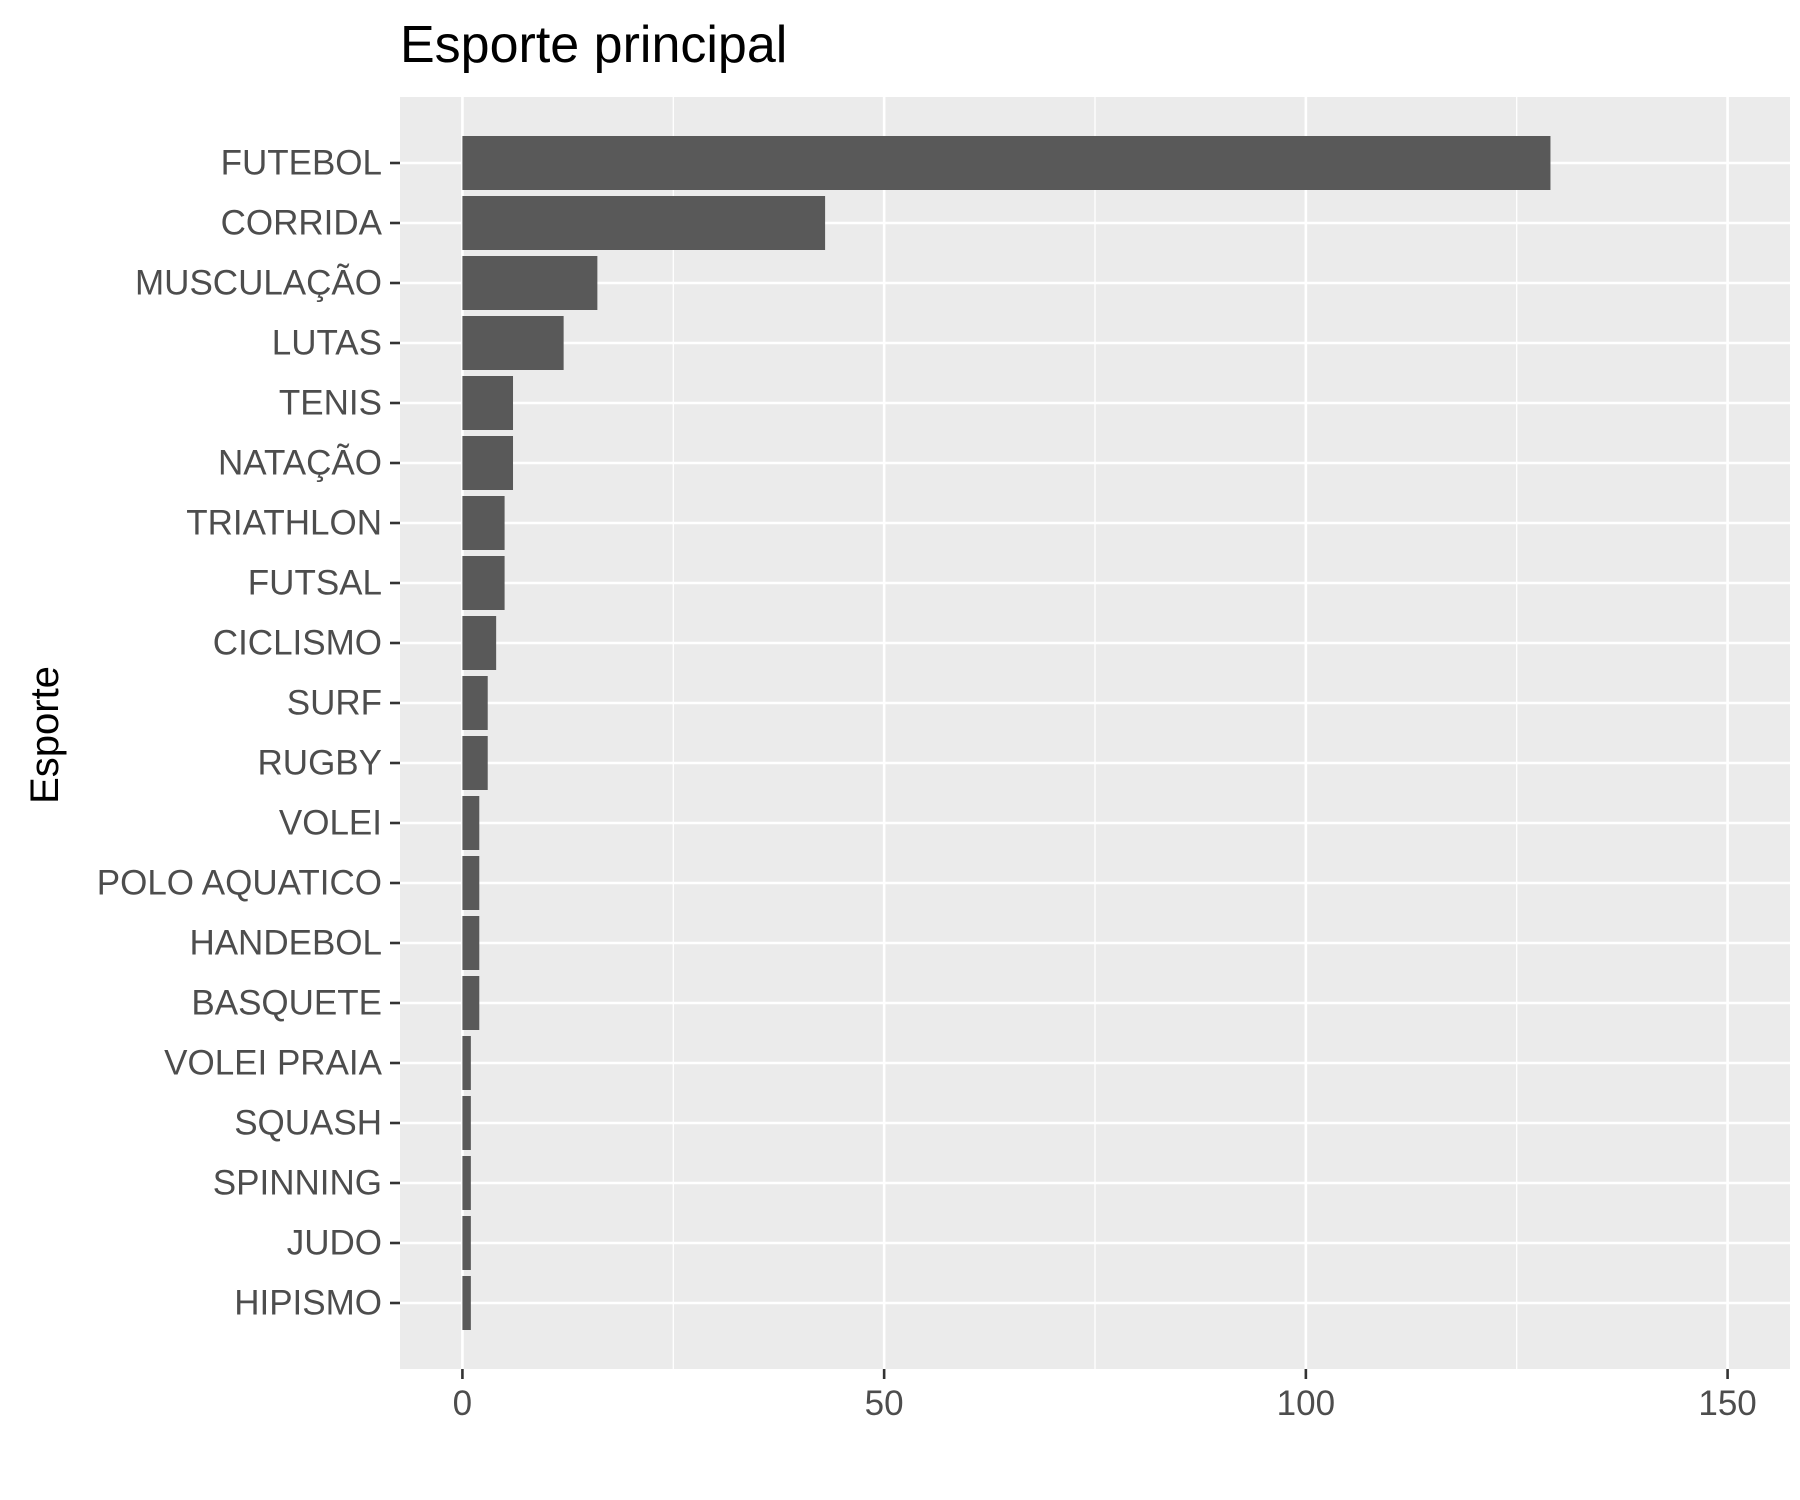 The image size is (1800, 1500). I want to click on y-tick-label: TRIATHLON, so click(284, 523).